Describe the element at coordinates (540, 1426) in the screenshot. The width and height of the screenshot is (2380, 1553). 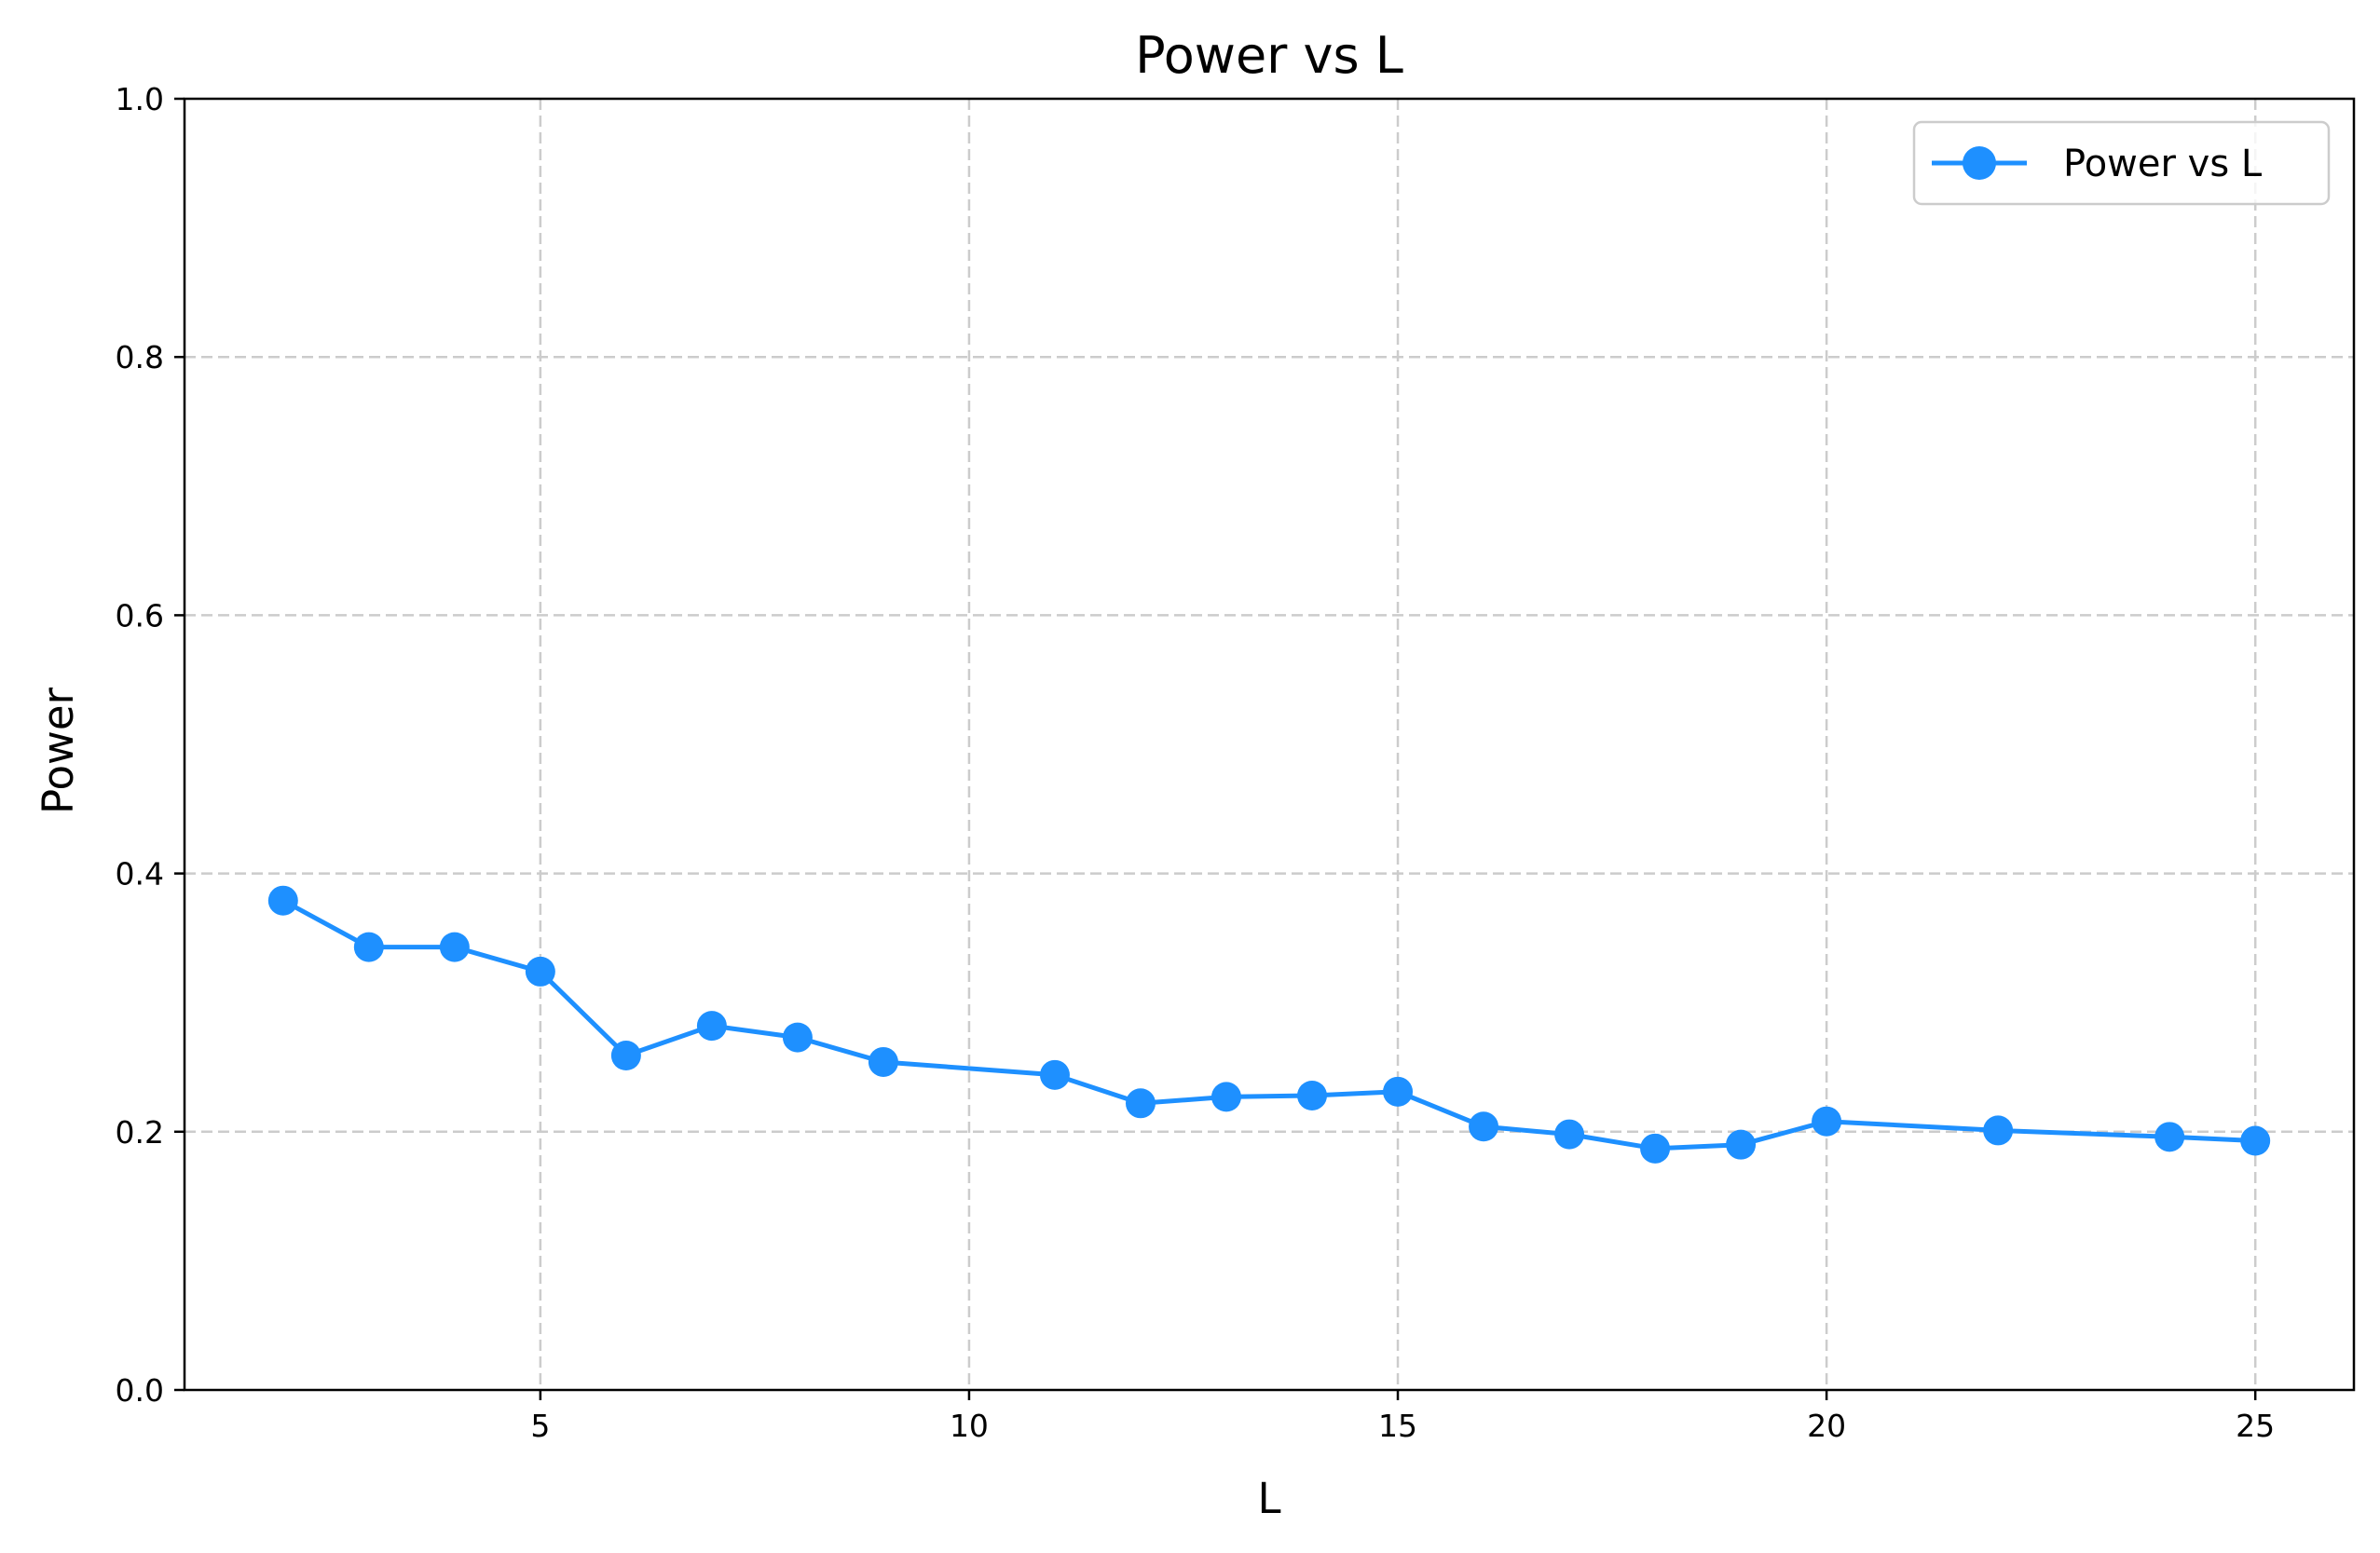
I see `x-tick-label: 5` at that location.